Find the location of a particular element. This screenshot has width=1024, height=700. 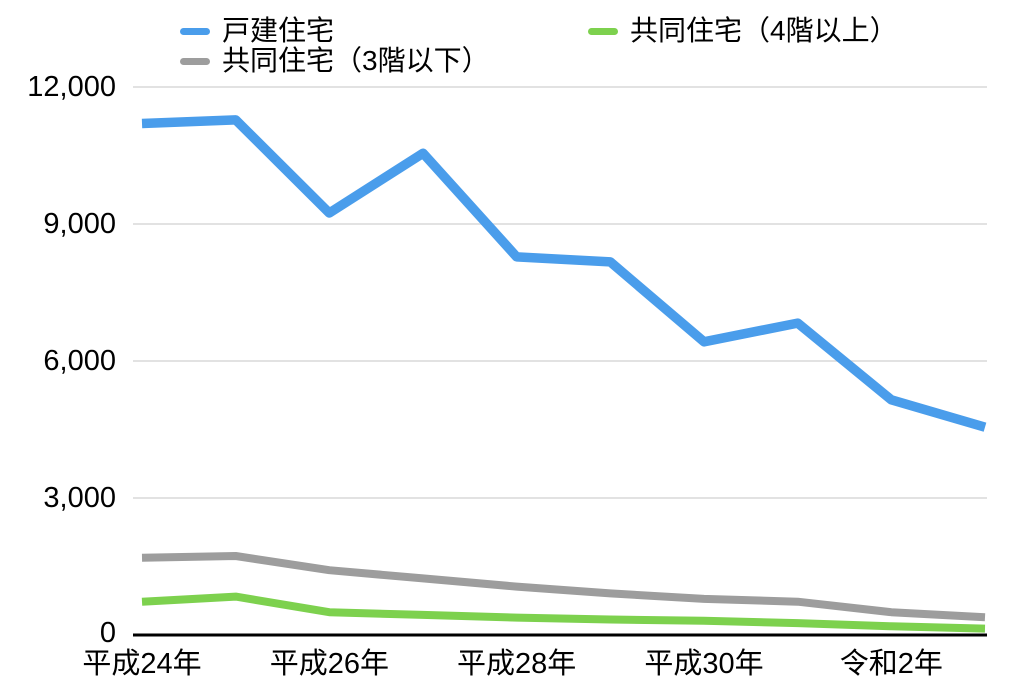

y-tick-label: 9,000 is located at coordinates (79, 224).